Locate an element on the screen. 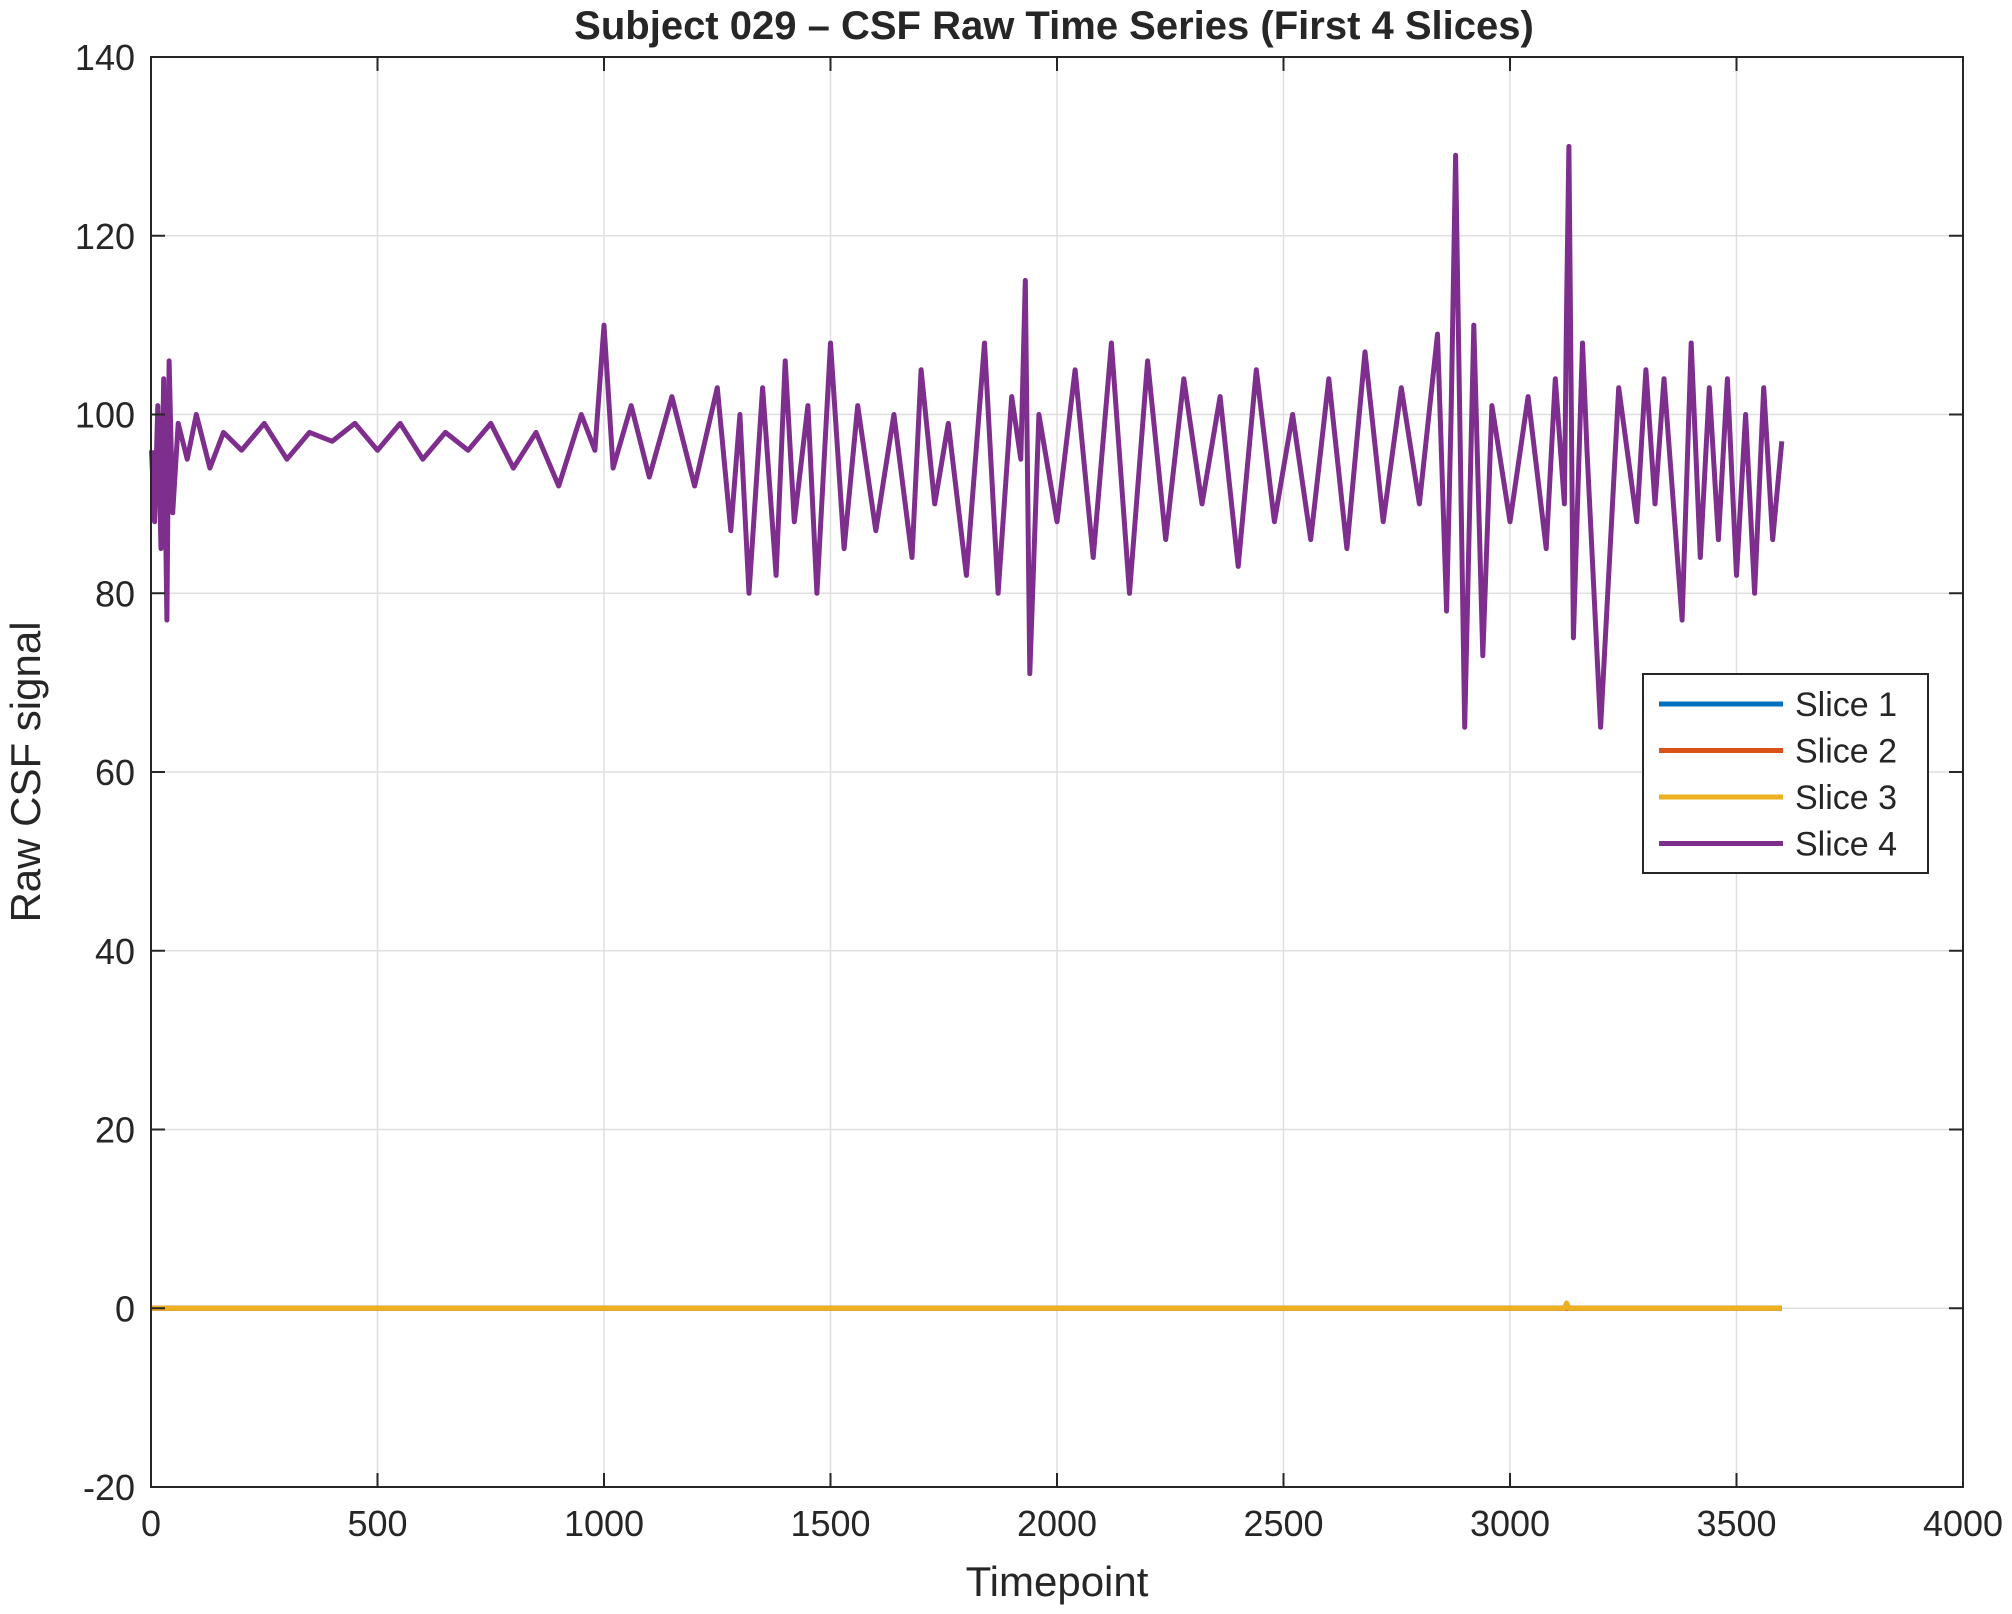 Image resolution: width=2012 pixels, height=1614 pixels. y-tick-labels: -20 0 20 40 60 80 100 120 140 is located at coordinates (105, 772).